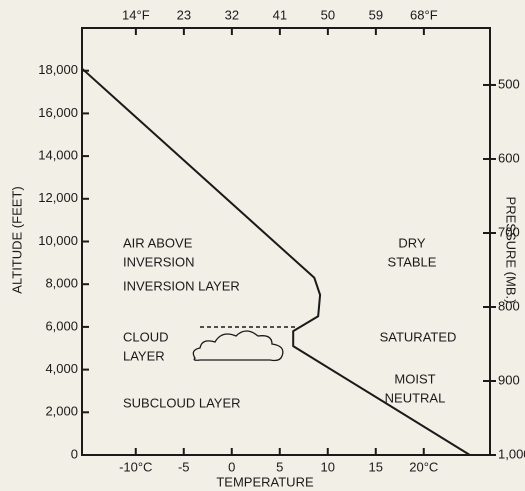 This screenshot has width=525, height=491. Describe the element at coordinates (412, 261) in the screenshot. I see `annotation: STABLE` at that location.